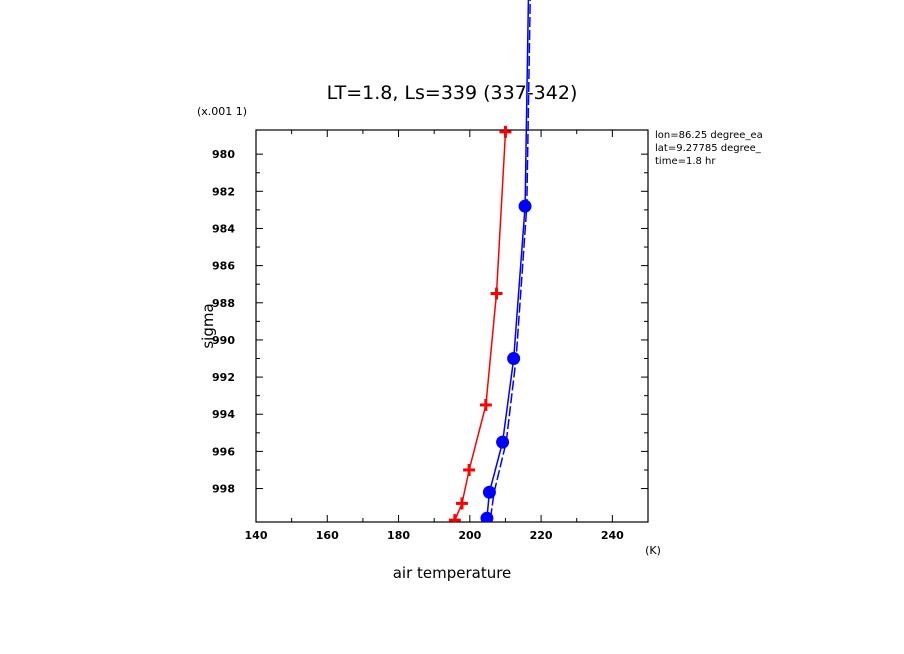  I want to click on y-tick-label: 994, so click(223, 414).